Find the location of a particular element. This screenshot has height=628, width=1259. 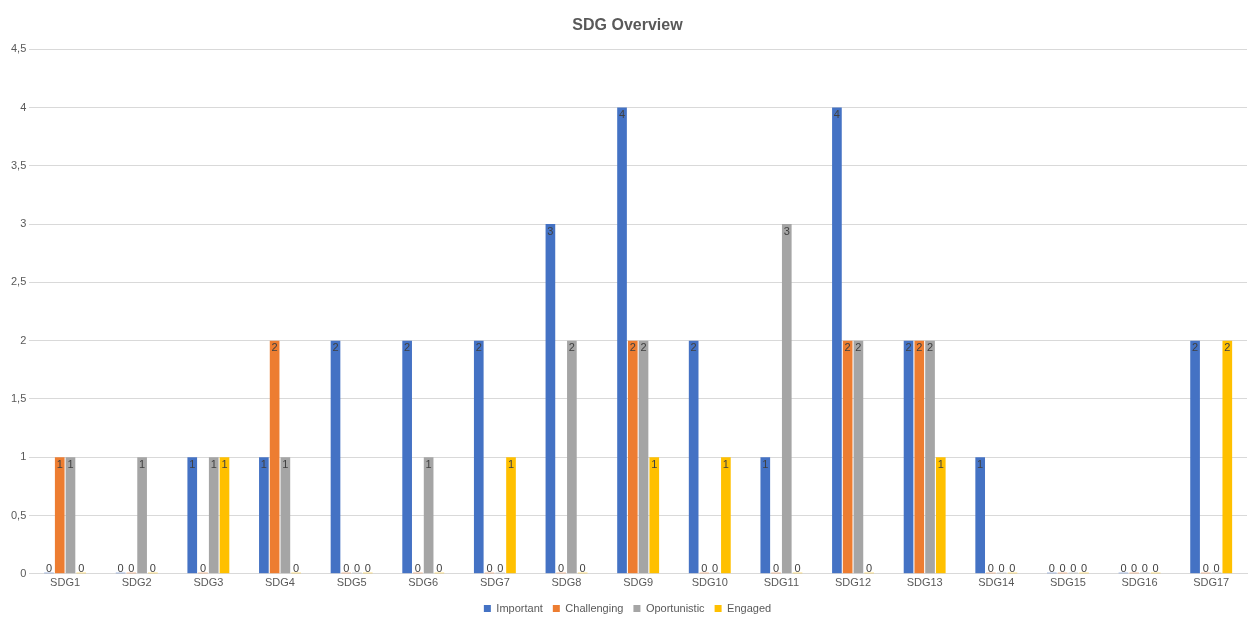

x-tick-label: SDG3 is located at coordinates (208, 582).